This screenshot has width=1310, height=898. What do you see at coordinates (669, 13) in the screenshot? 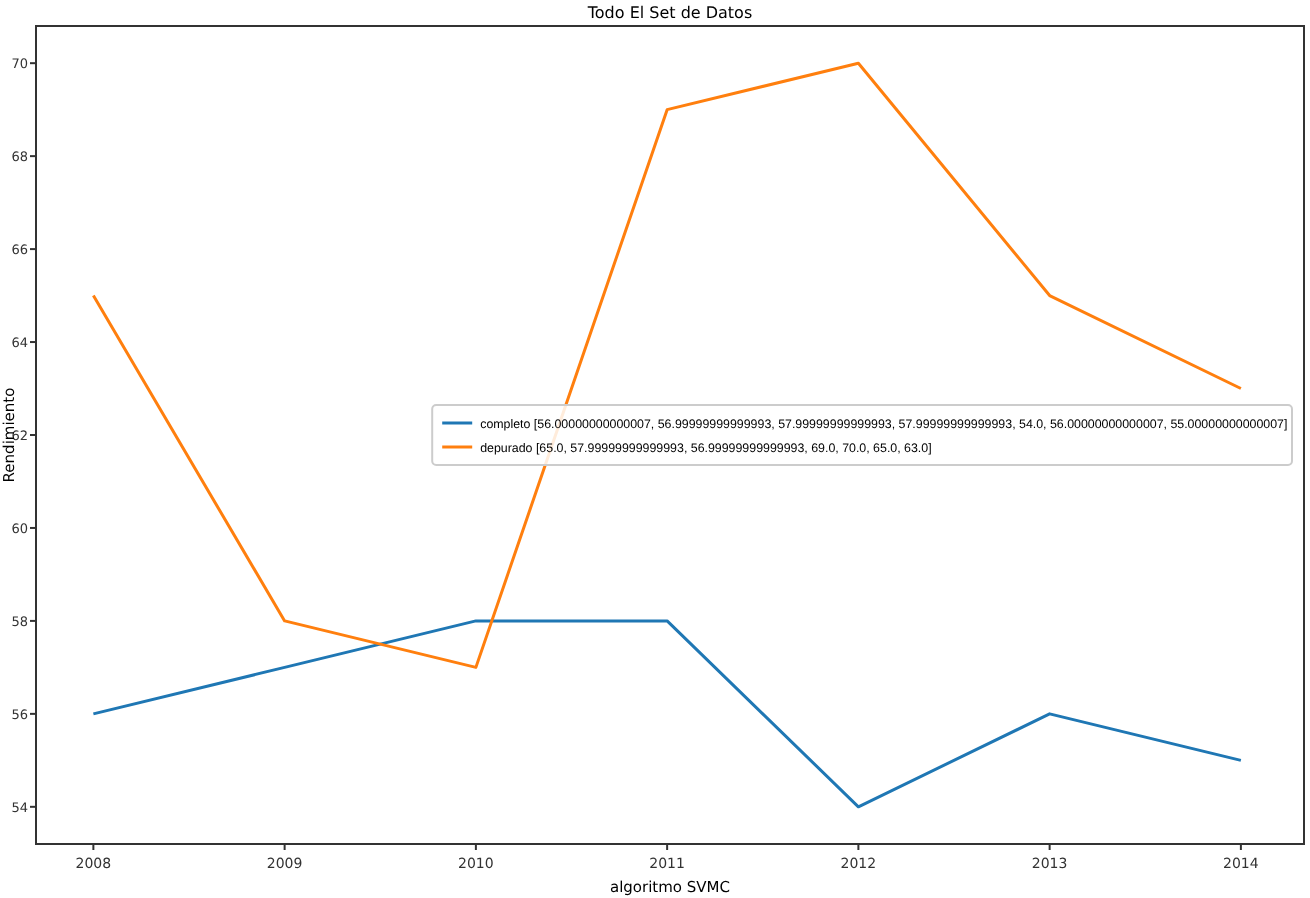
I see `chart-title: Todo El Set de Datos` at bounding box center [669, 13].